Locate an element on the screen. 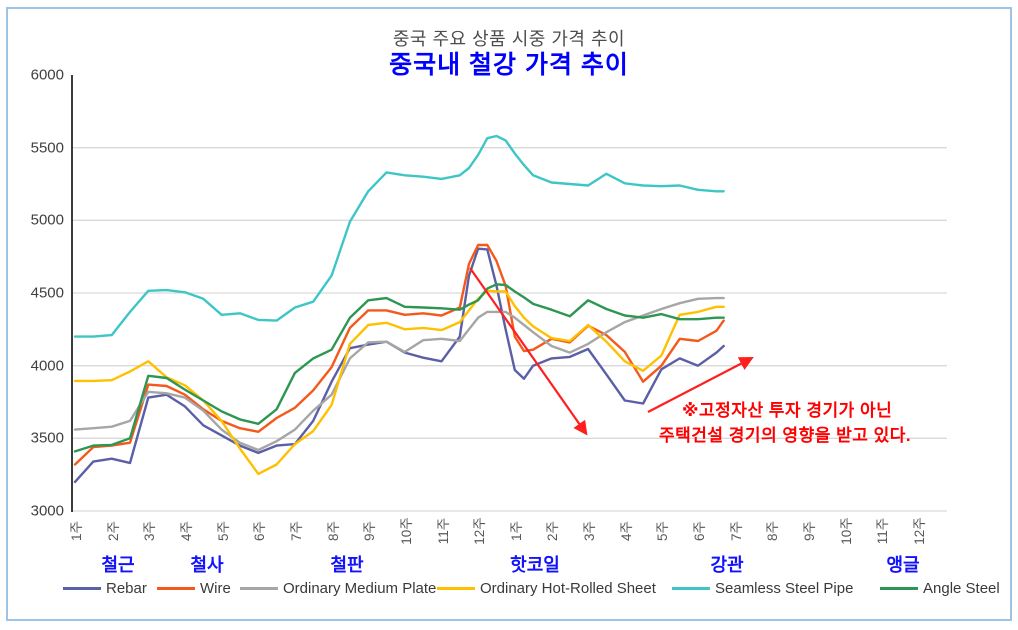 The width and height of the screenshot is (1018, 630). legend-label: Rebar is located at coordinates (126, 588).